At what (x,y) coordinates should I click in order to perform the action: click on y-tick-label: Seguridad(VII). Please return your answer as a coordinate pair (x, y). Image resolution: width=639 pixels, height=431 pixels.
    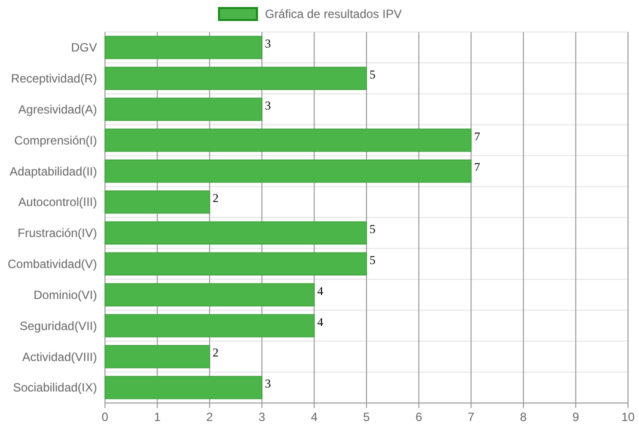
    Looking at the image, I should click on (58, 325).